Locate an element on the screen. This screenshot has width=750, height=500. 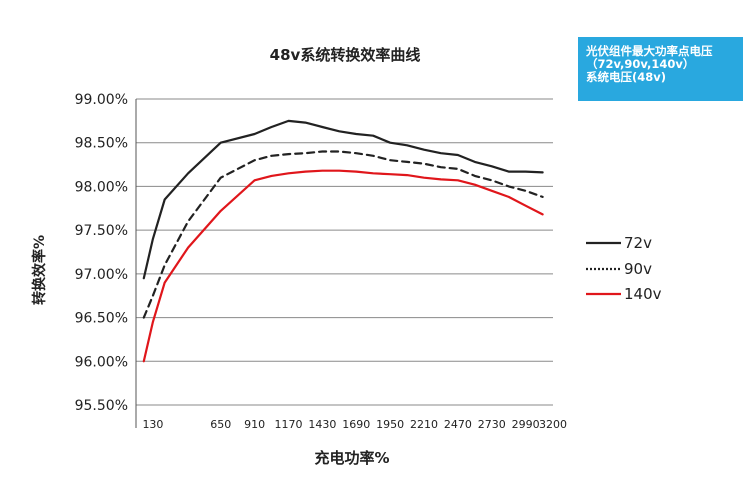
x-axis-label: 充电功率% is located at coordinates (351, 458).